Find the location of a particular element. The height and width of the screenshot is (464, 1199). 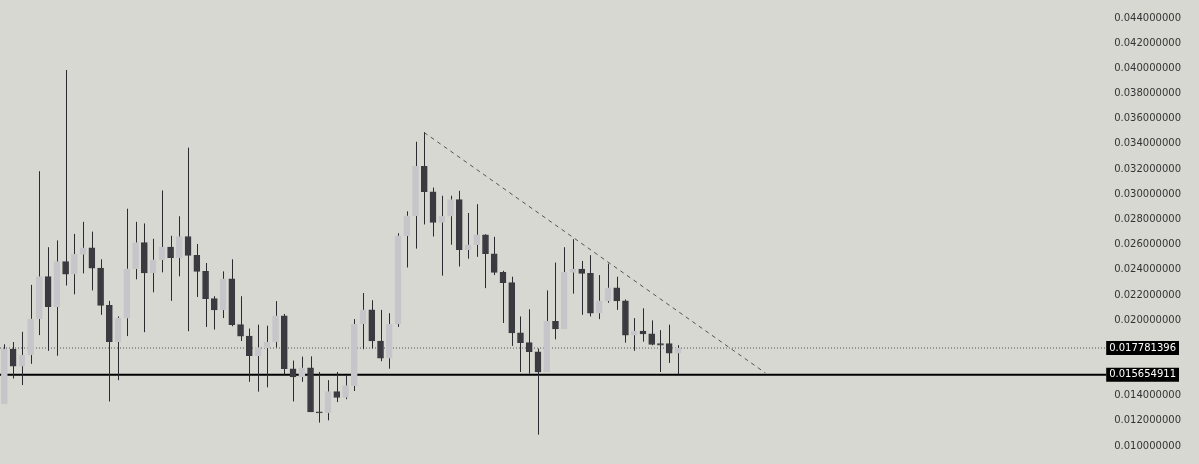

y-tick-label: 0.022000000 is located at coordinates (1148, 294).